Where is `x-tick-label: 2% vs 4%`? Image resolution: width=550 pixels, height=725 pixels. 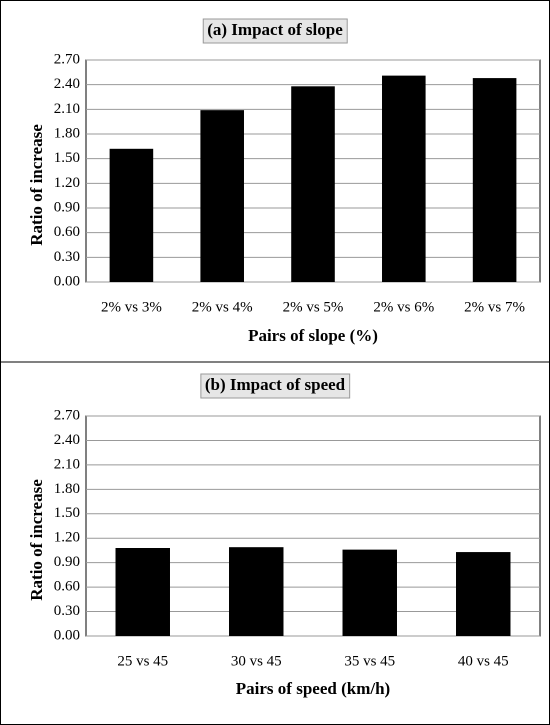
x-tick-label: 2% vs 4% is located at coordinates (222, 307).